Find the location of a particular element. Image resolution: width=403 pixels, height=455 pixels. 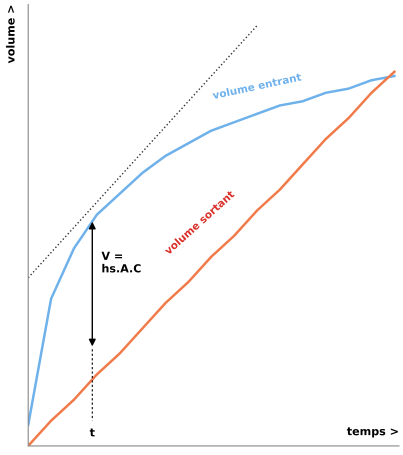

y-axis-title: volume > is located at coordinates (10, 35).